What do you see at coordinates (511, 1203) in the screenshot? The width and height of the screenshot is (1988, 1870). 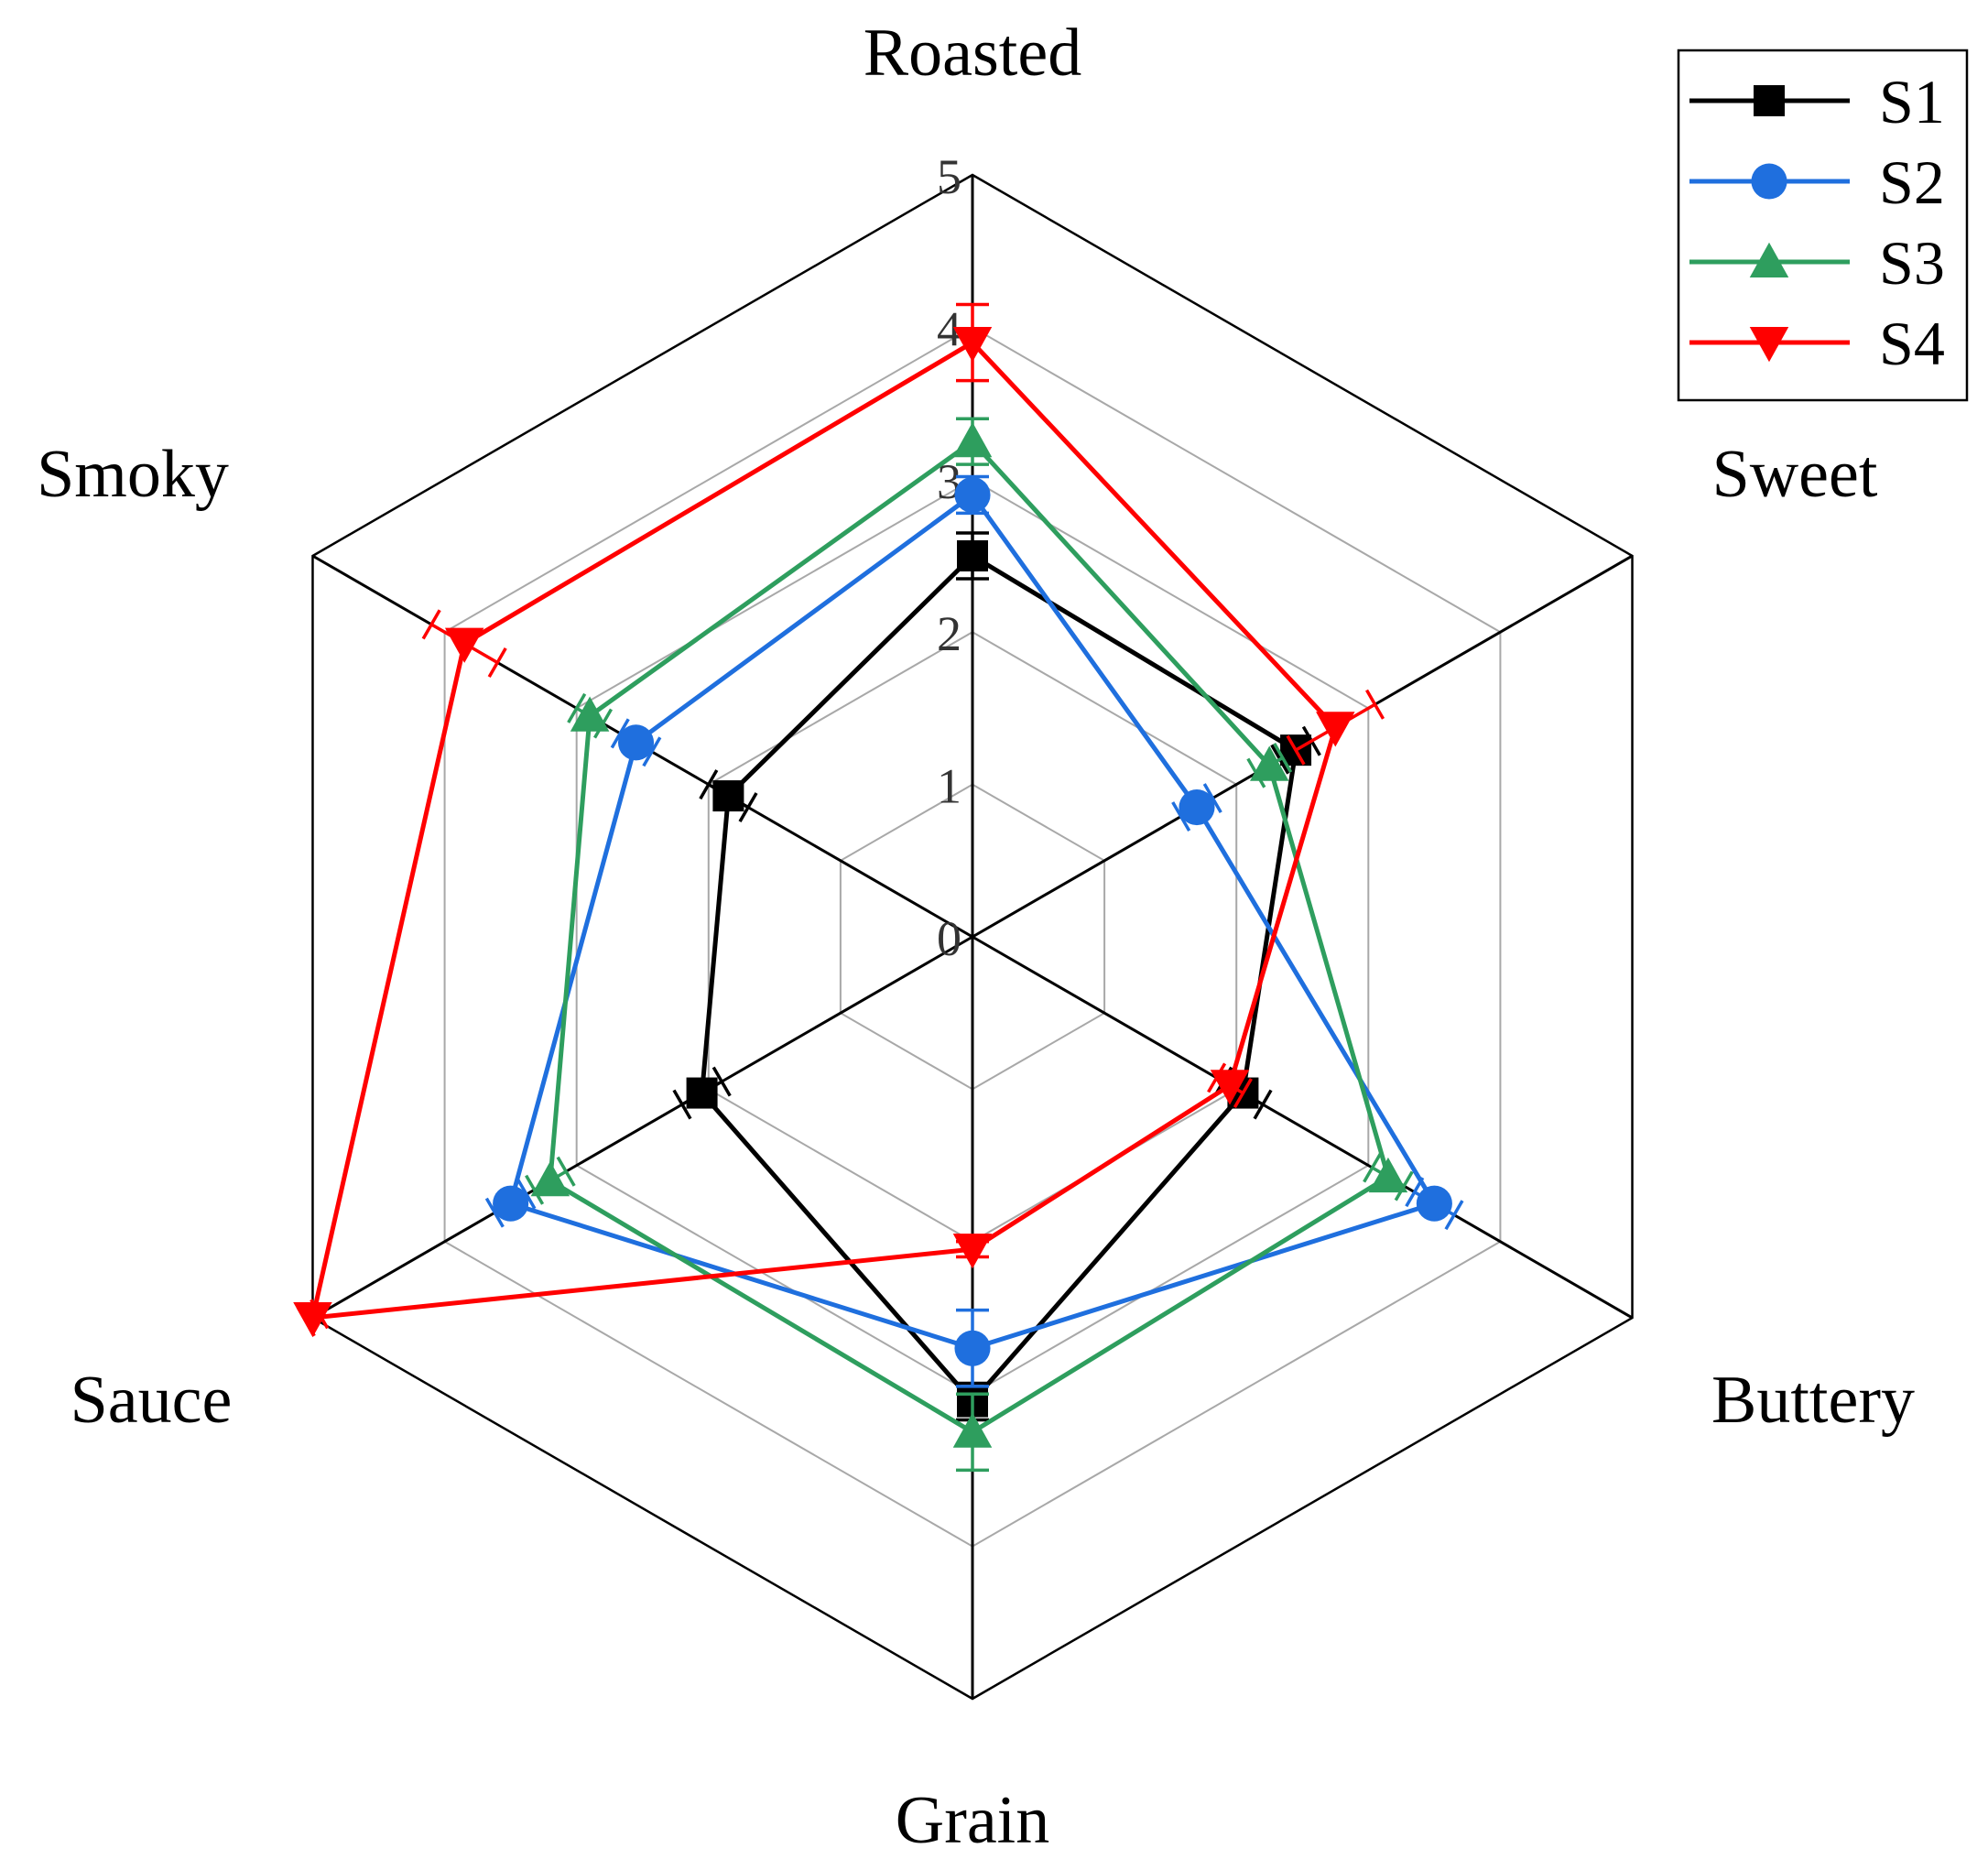 I see `data-point-s2-sauce` at bounding box center [511, 1203].